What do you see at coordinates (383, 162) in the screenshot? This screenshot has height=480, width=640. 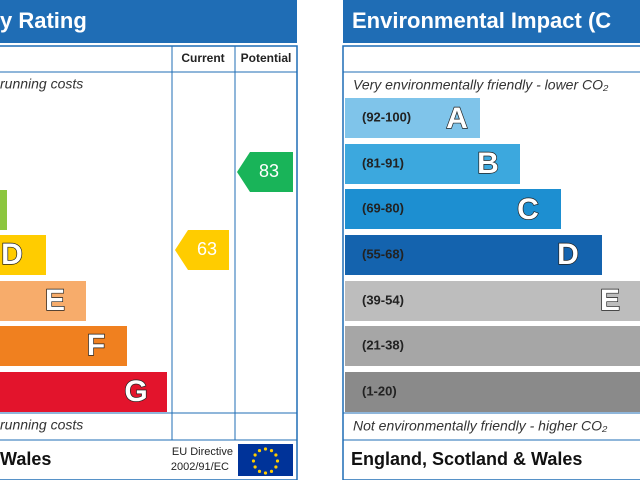 I see `band-range: (81-91)` at bounding box center [383, 162].